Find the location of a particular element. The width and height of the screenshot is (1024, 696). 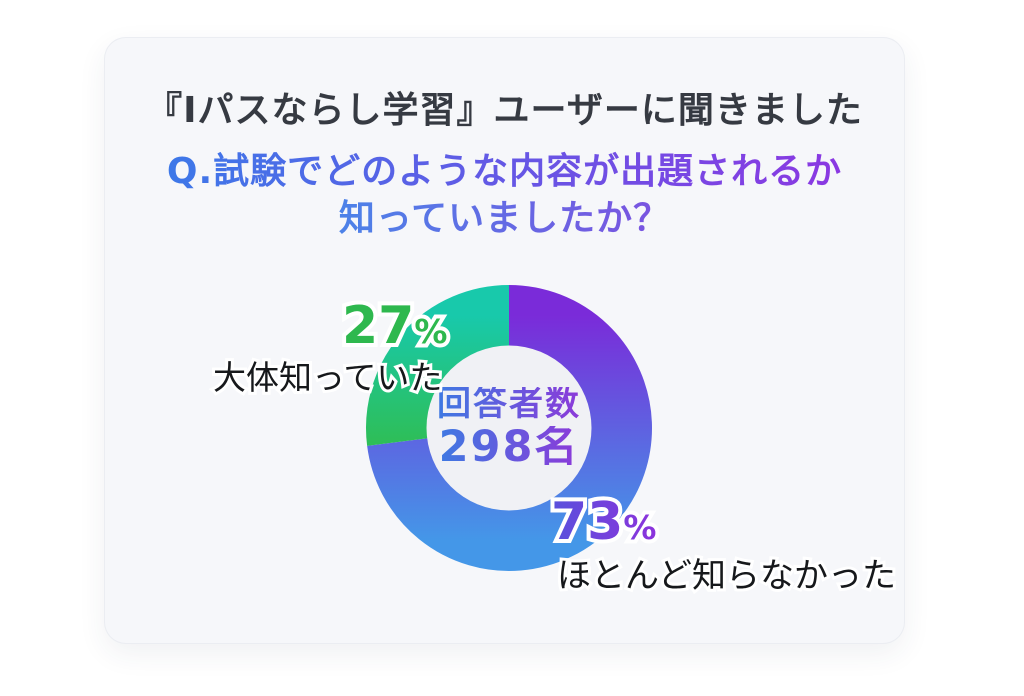

segment-label-knew-text: 大体知っていた is located at coordinates (328, 377).